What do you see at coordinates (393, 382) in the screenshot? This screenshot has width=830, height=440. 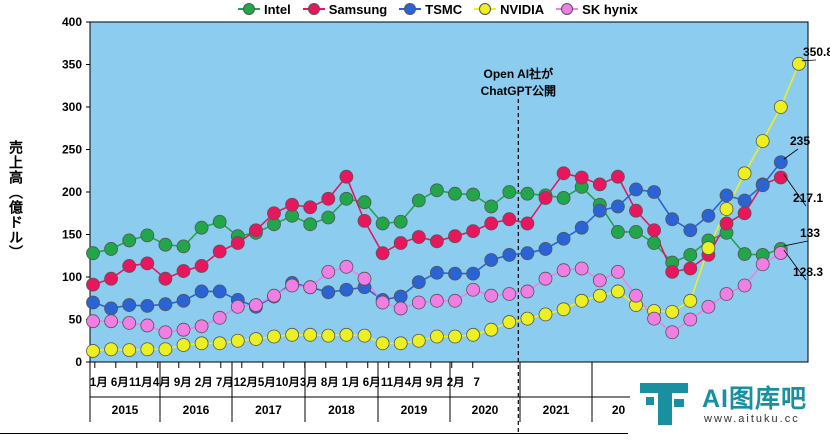 I see `x-month-label: 11月` at bounding box center [393, 382].